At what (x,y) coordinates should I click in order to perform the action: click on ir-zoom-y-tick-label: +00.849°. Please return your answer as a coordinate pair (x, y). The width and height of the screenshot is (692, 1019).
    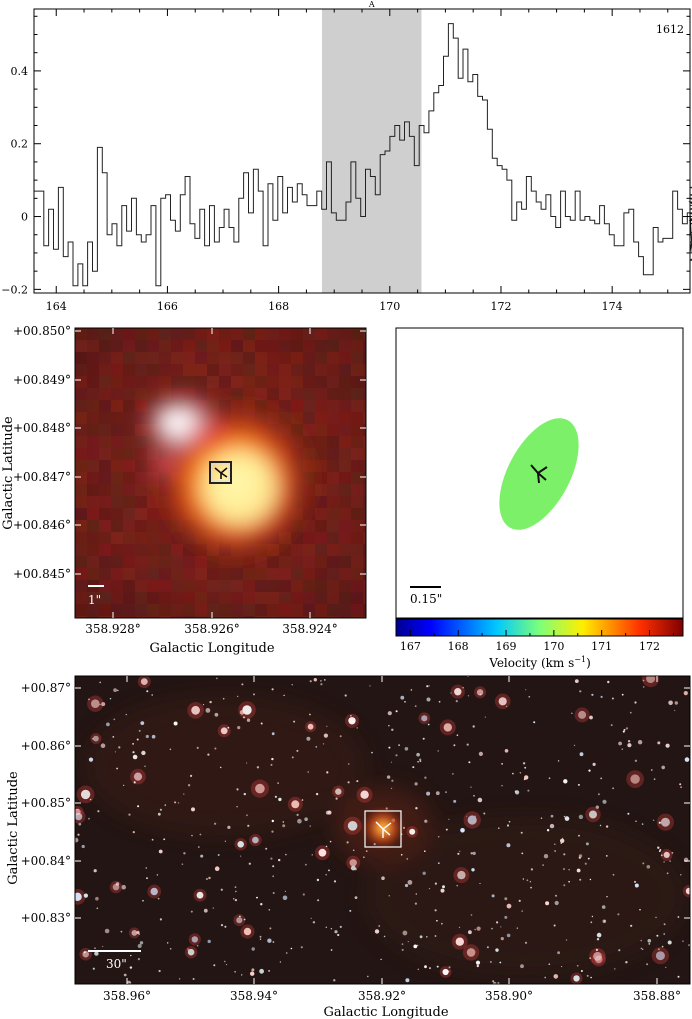
    Looking at the image, I should click on (42, 380).